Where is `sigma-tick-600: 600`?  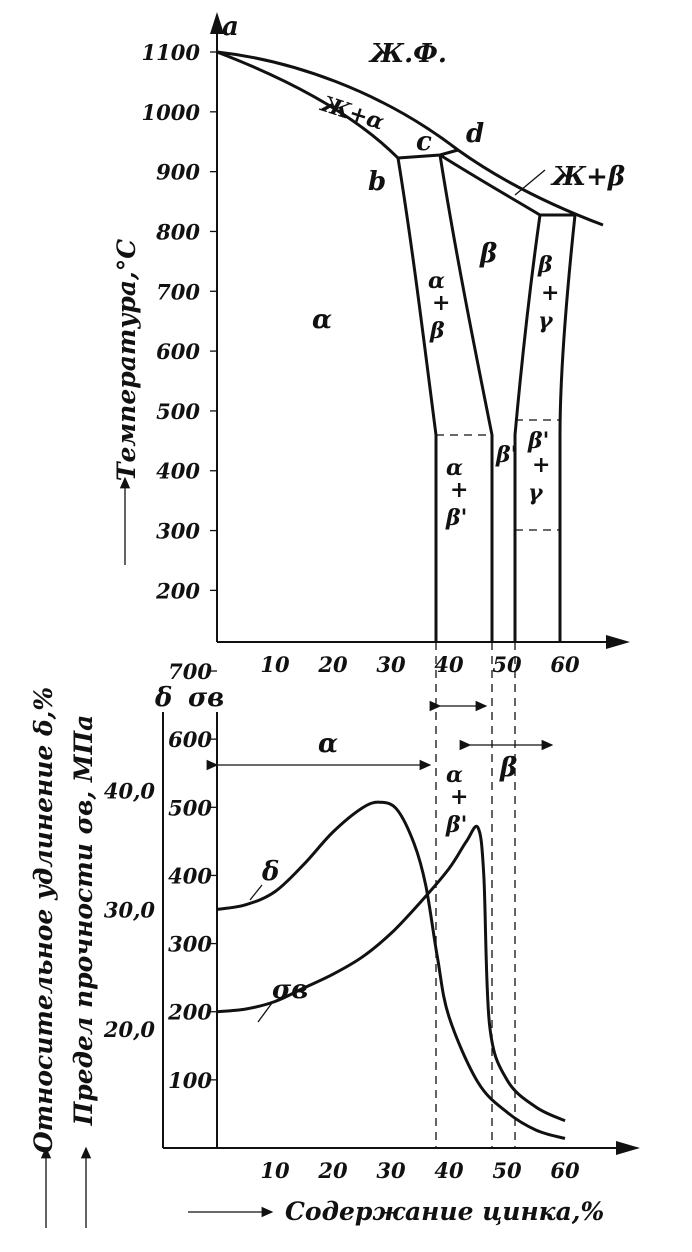 sigma-tick-600: 600 is located at coordinates (190, 739).